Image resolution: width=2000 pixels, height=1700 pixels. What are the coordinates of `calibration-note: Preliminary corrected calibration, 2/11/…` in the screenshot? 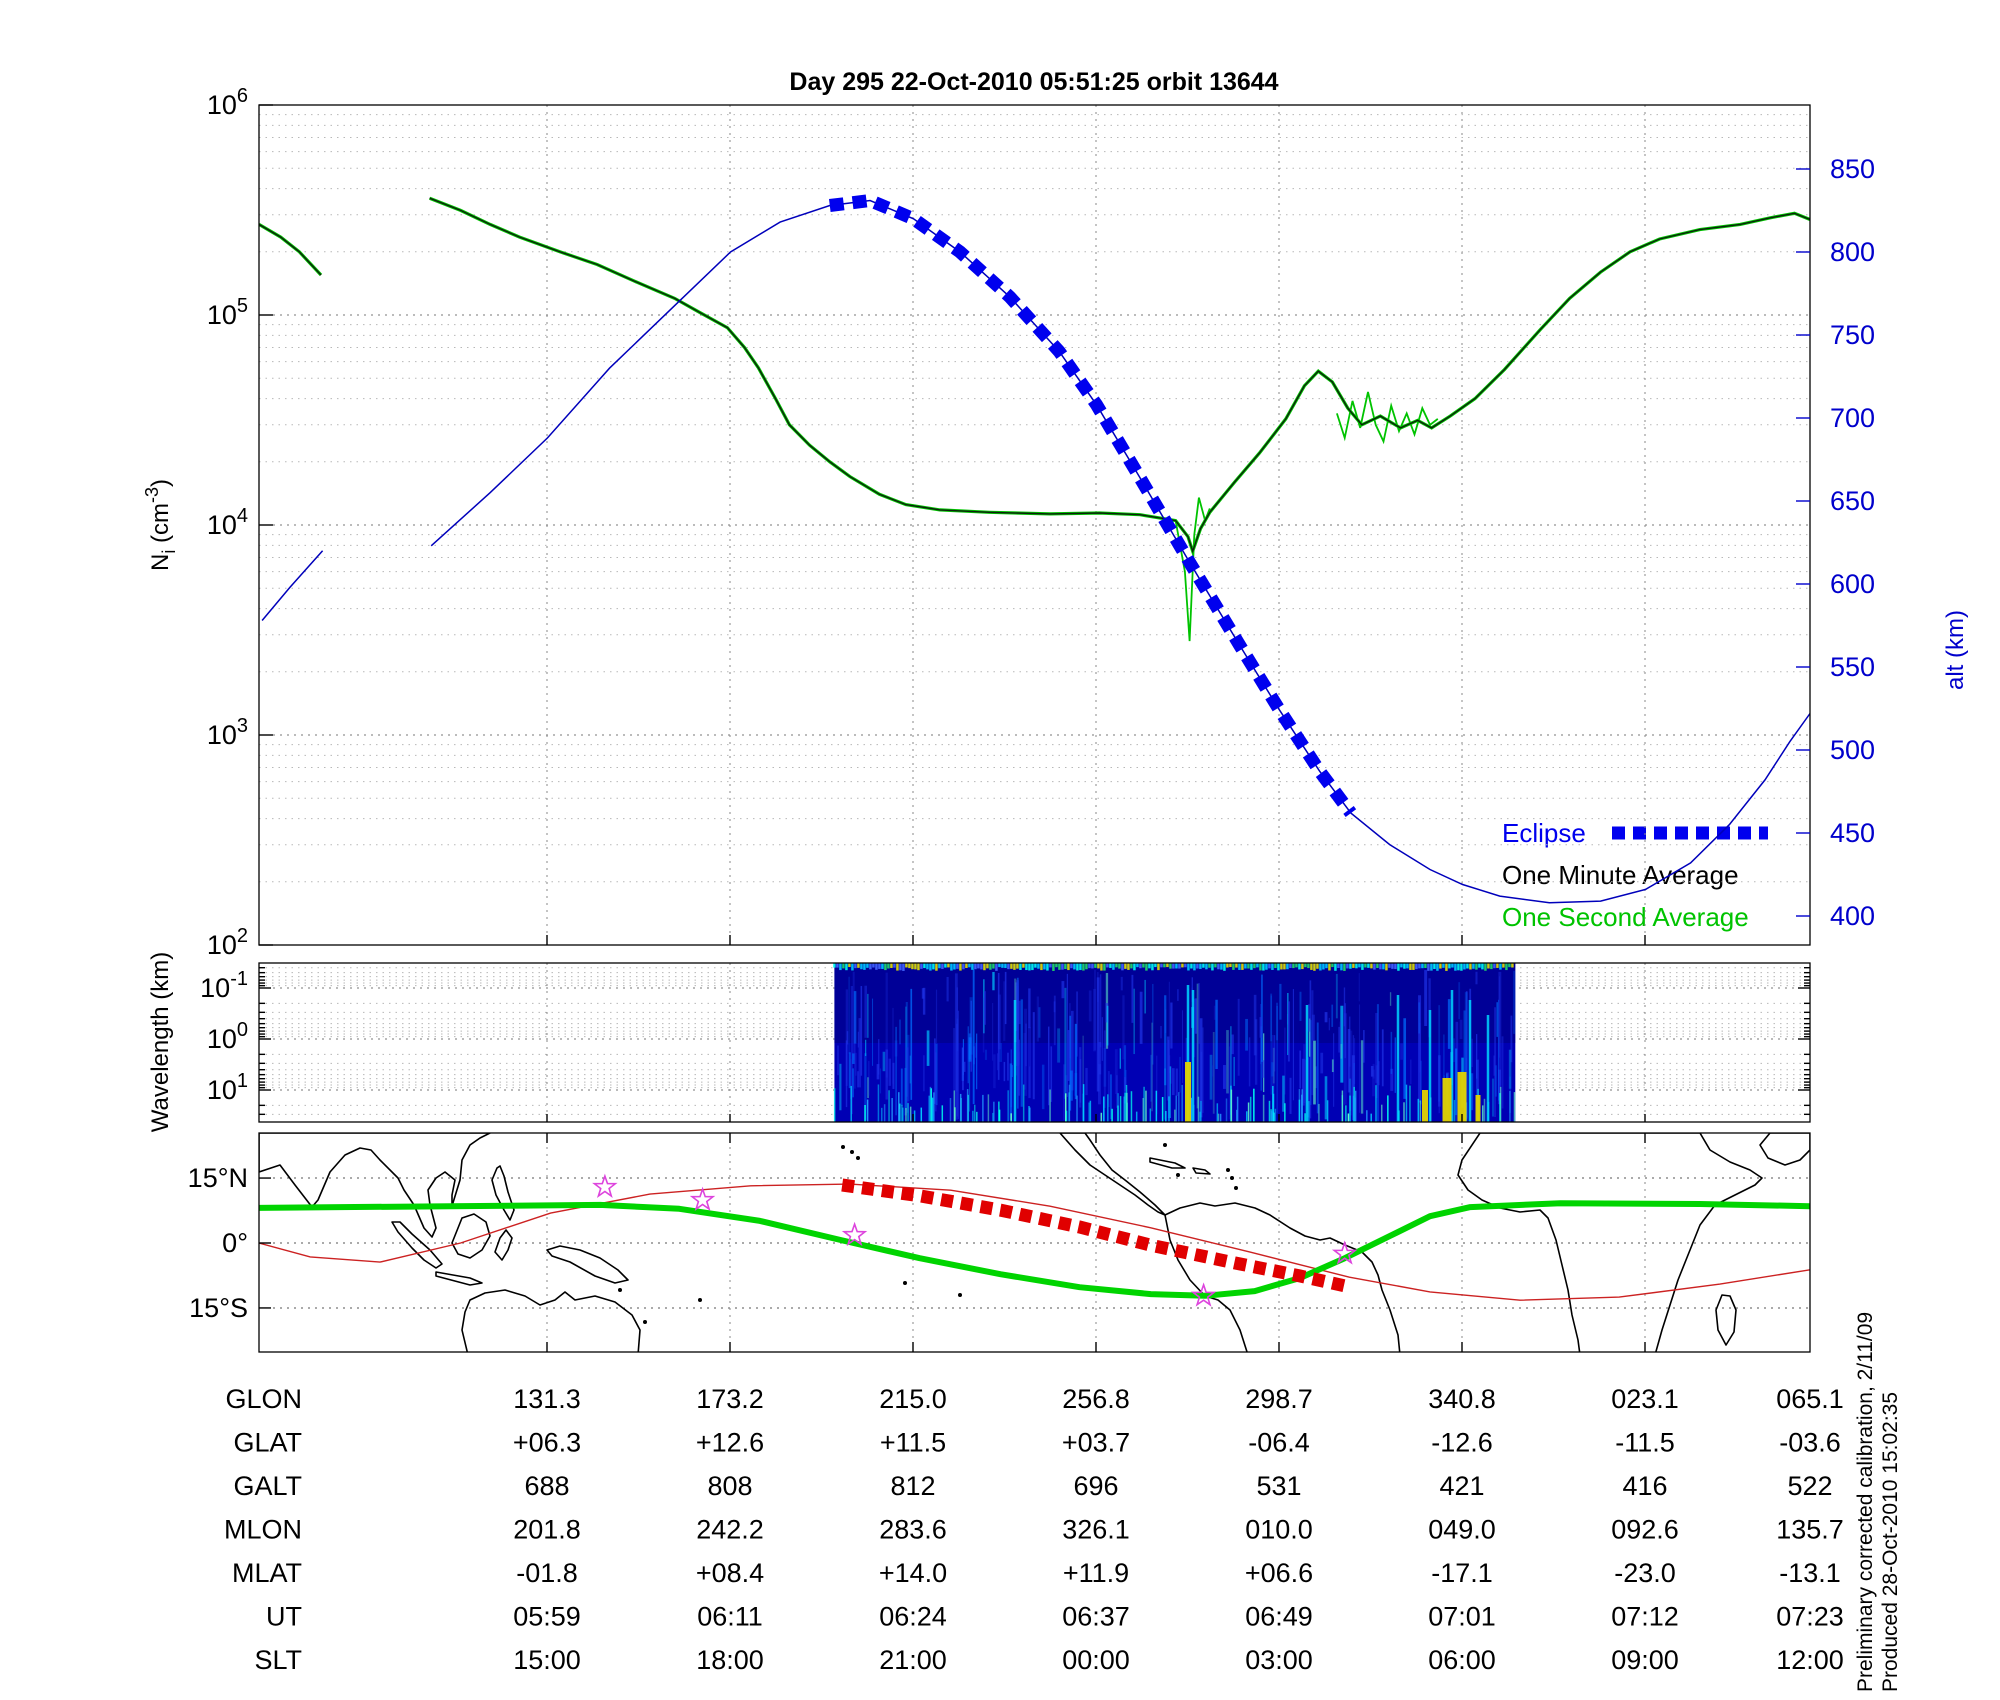 It's located at (1865, 1502).